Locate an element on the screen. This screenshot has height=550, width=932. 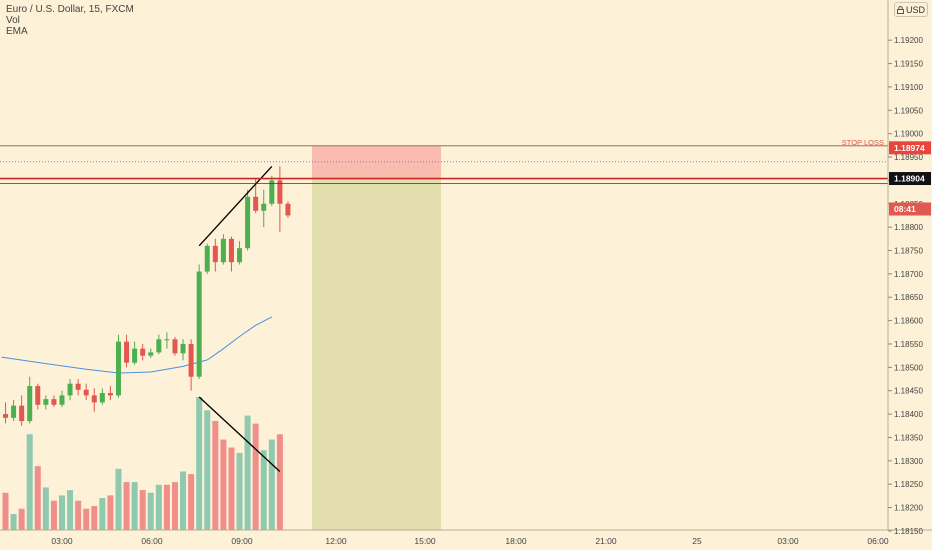
price-tick-label: 1.19100 is located at coordinates (908, 87).